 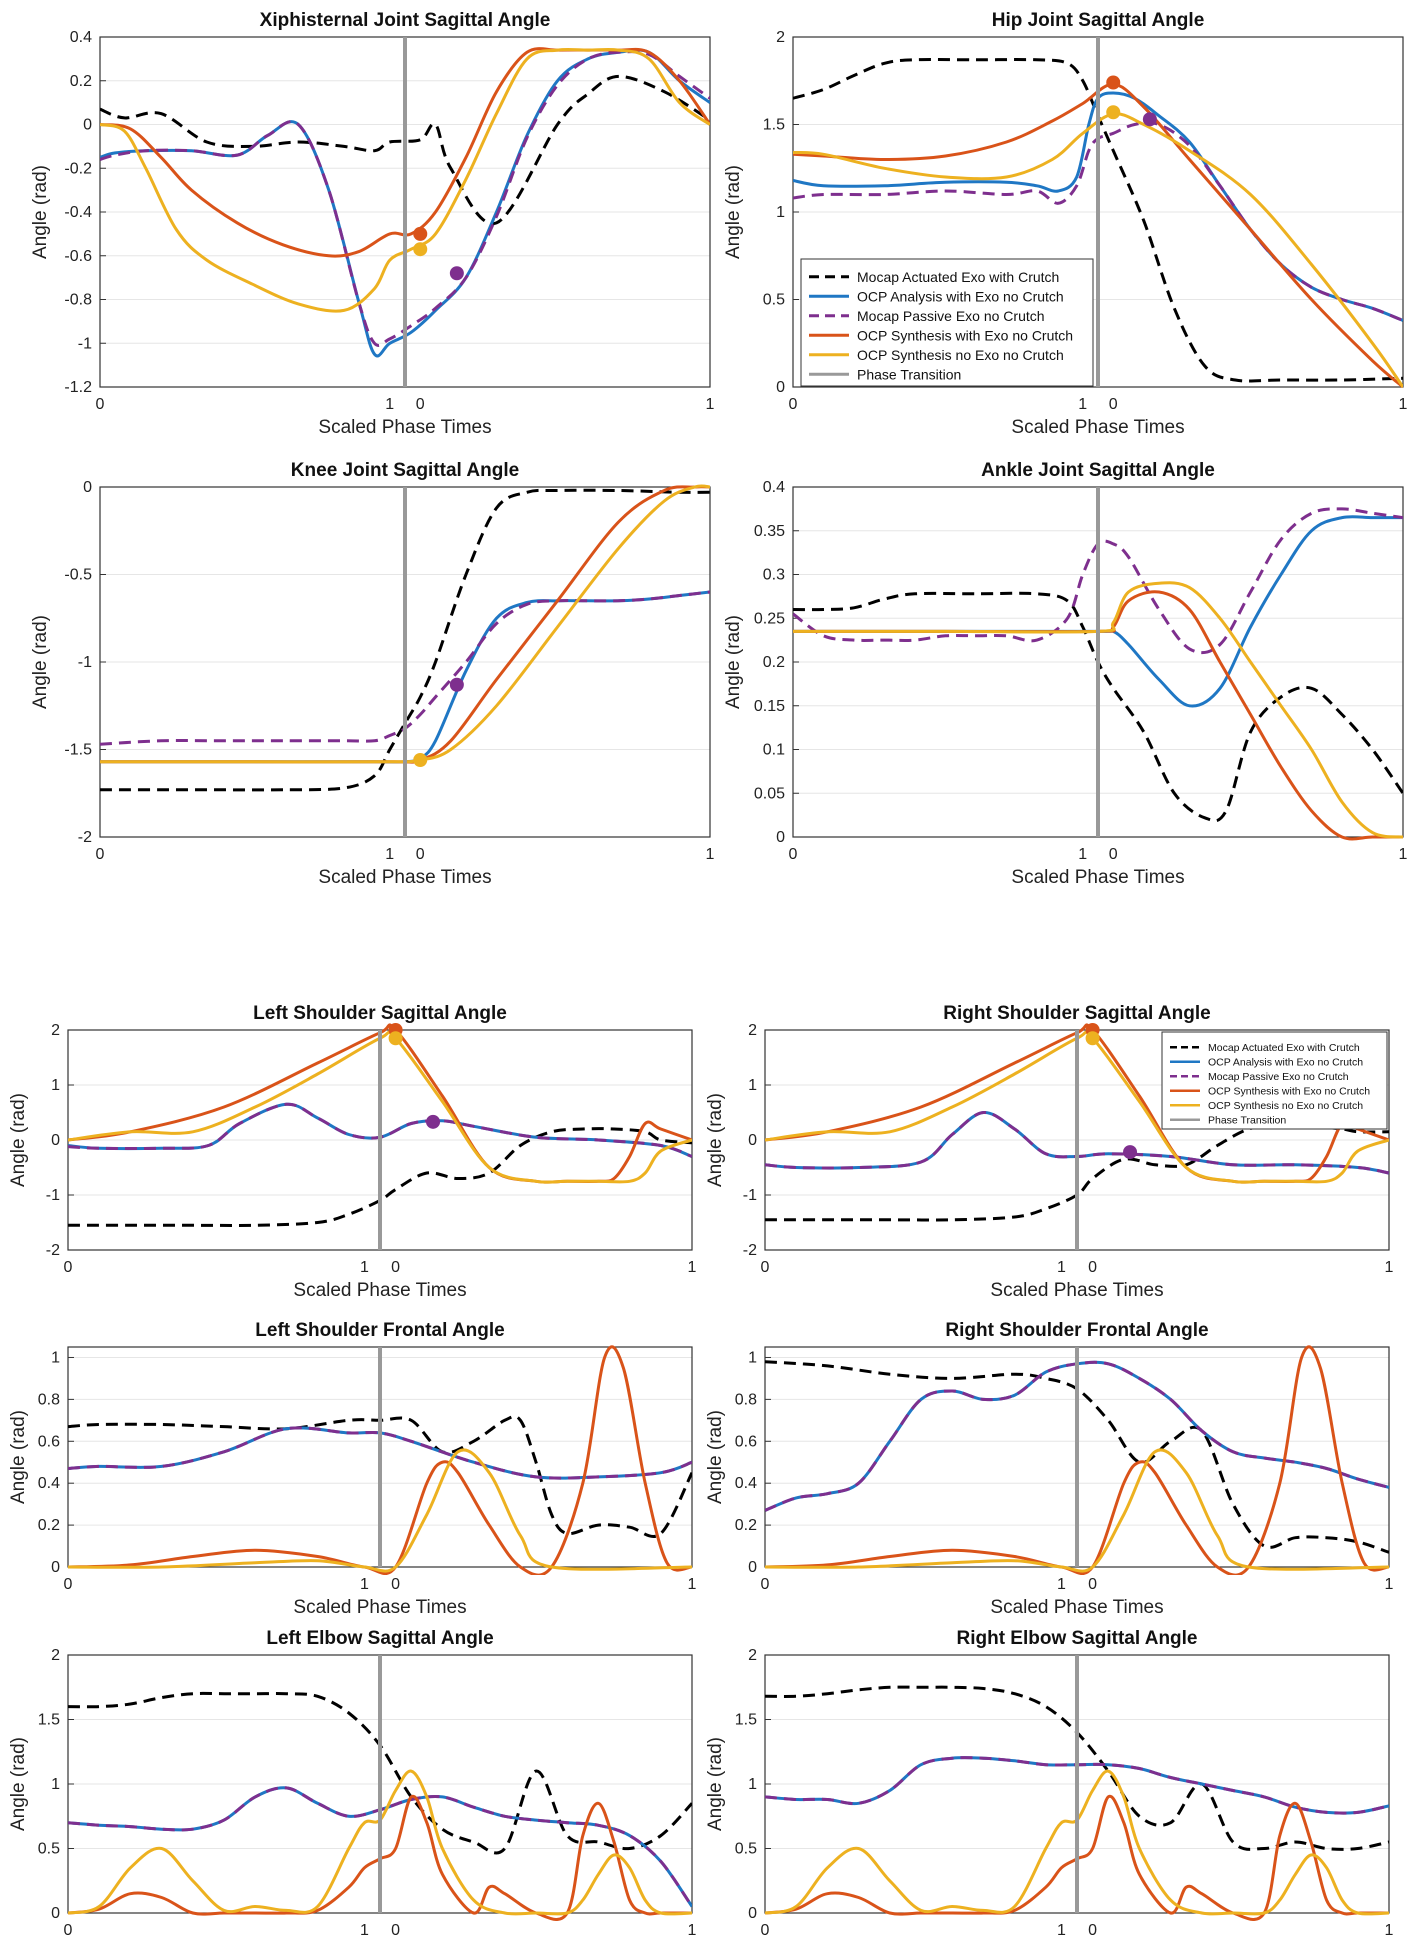 What do you see at coordinates (78, 168) in the screenshot?
I see `y-tick-label: -0.2` at bounding box center [78, 168].